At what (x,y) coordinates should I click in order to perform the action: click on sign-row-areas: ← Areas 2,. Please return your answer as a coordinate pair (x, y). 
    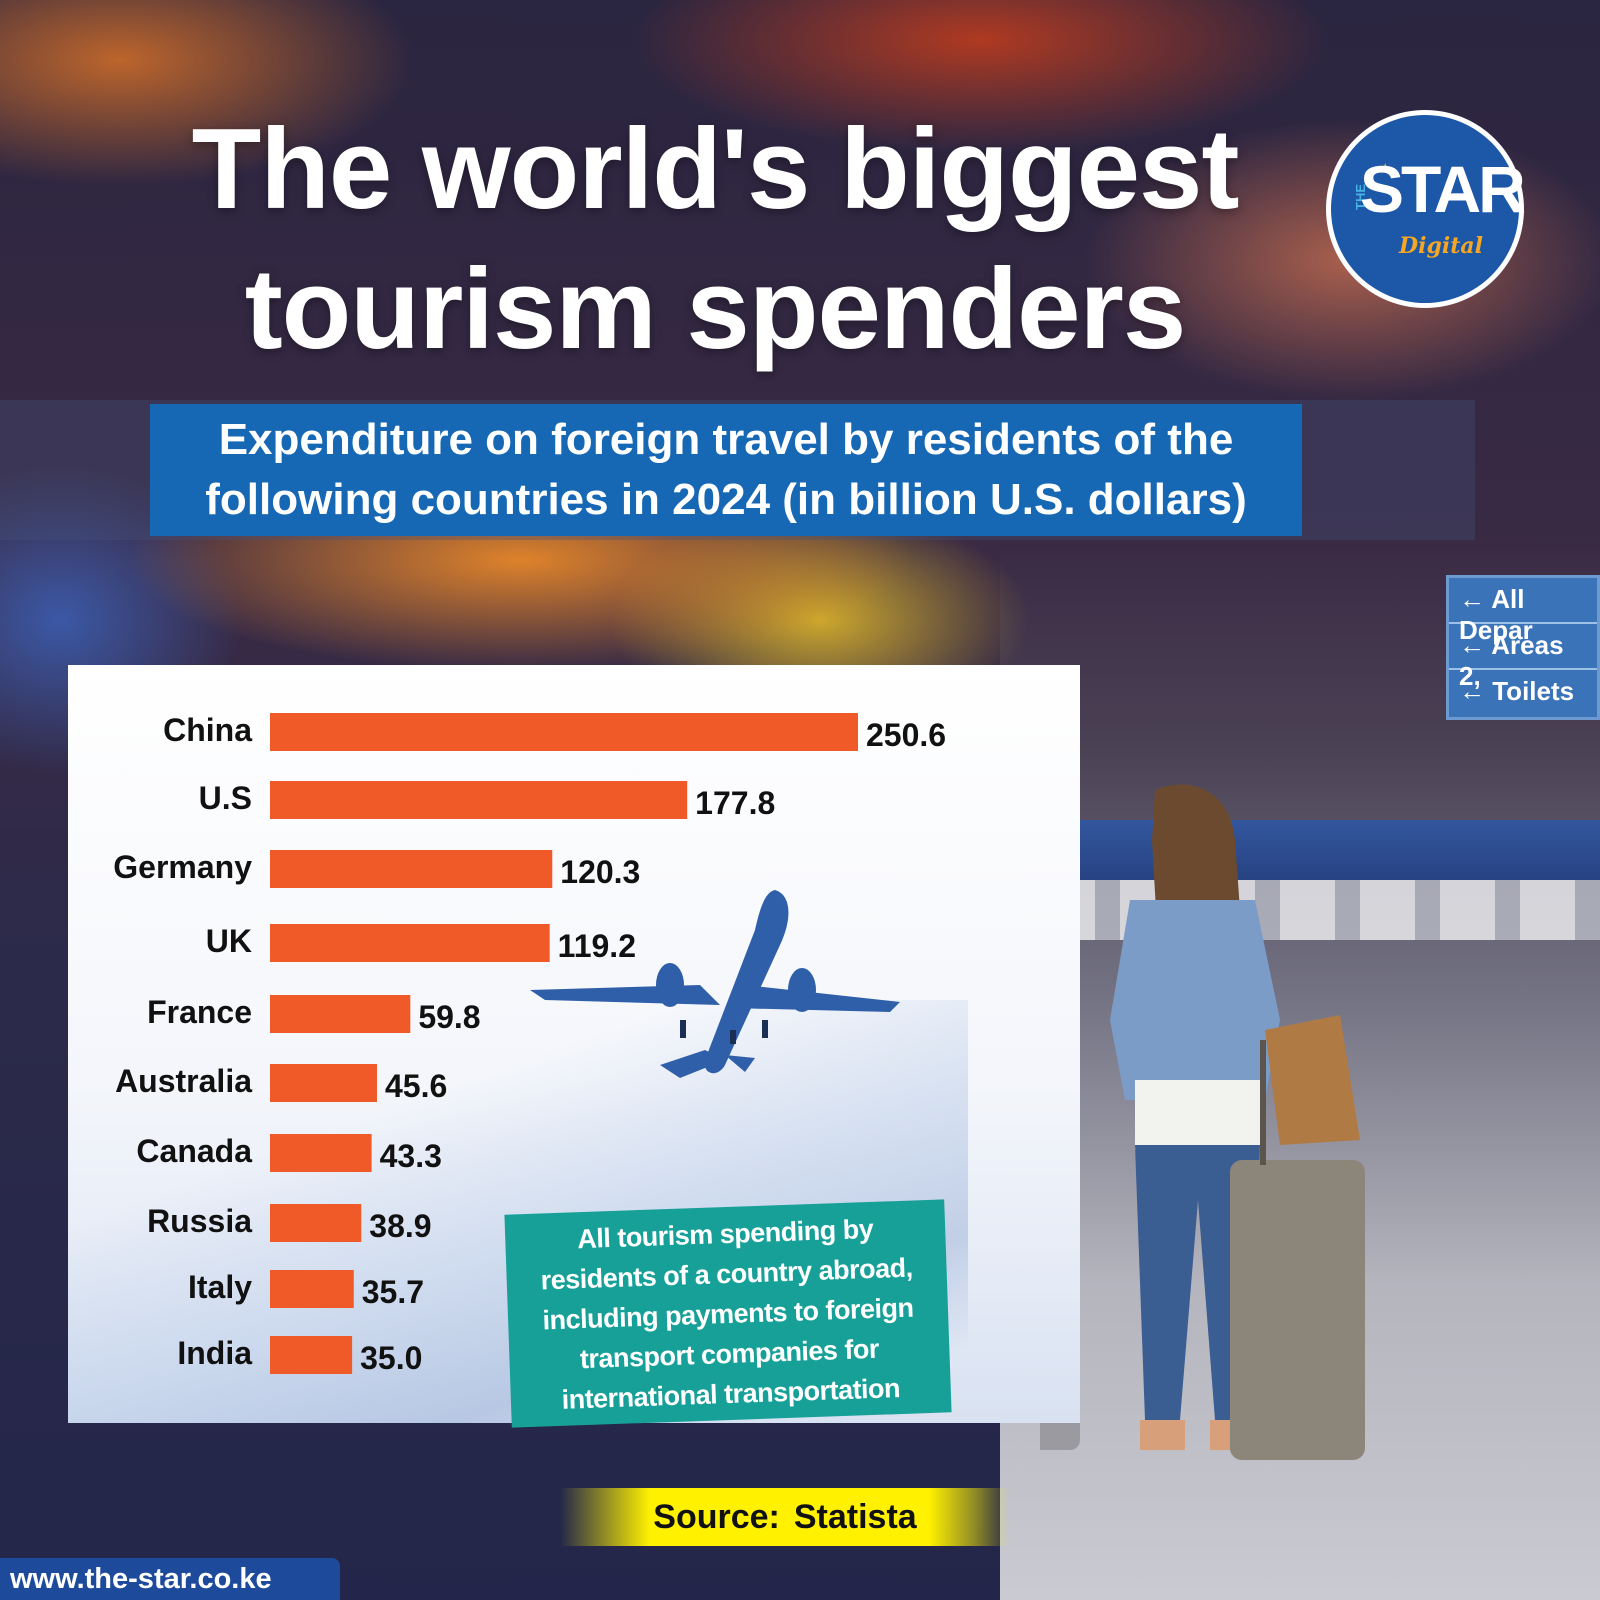
    Looking at the image, I should click on (1523, 657).